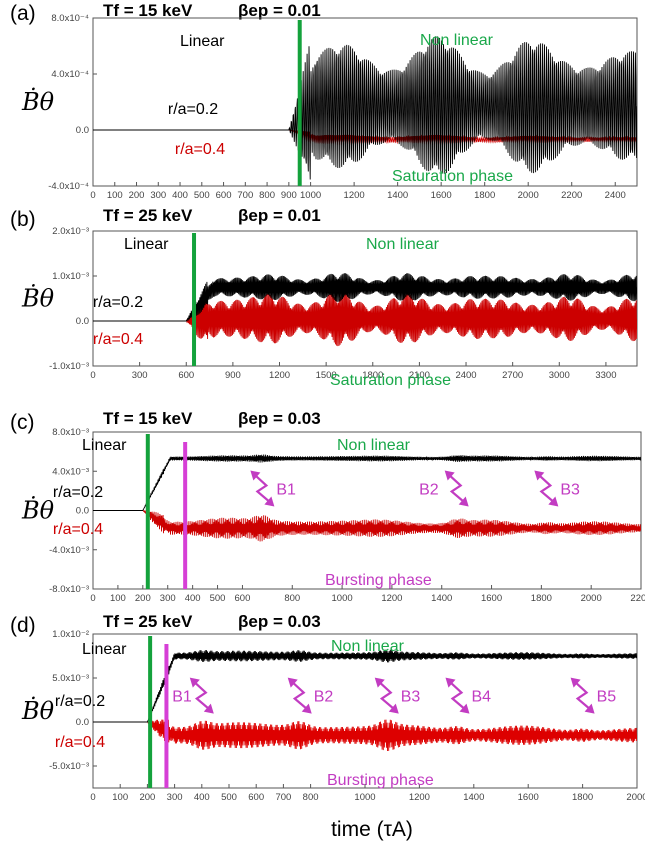 Image resolution: width=645 pixels, height=846 pixels. Describe the element at coordinates (147, 797) in the screenshot. I see `x-tick-label: 200` at that location.